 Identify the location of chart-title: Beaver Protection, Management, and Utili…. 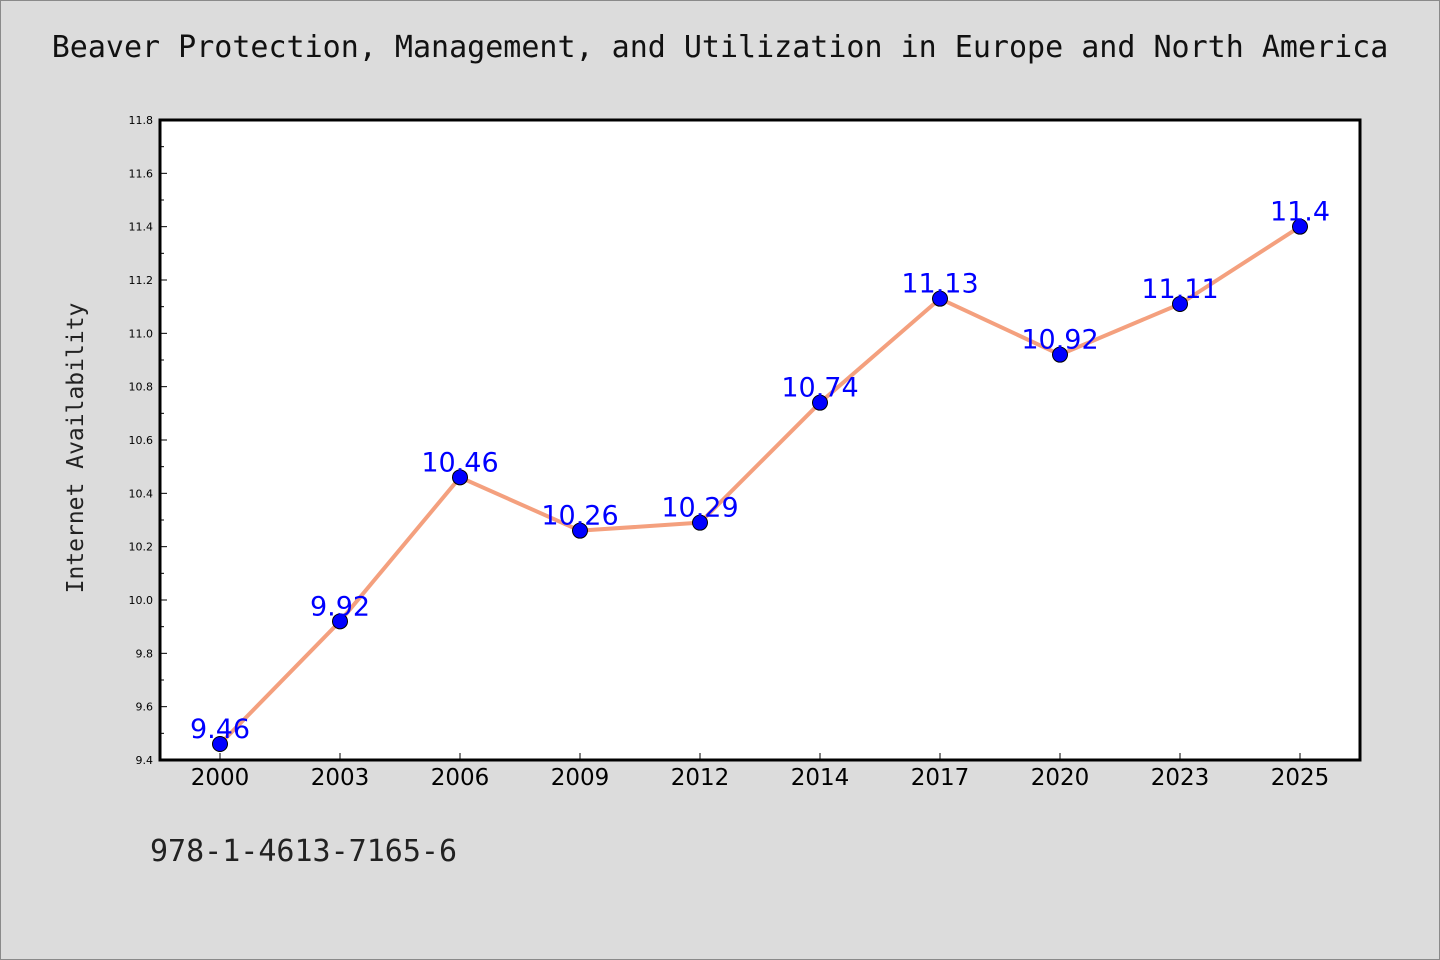
(720, 47).